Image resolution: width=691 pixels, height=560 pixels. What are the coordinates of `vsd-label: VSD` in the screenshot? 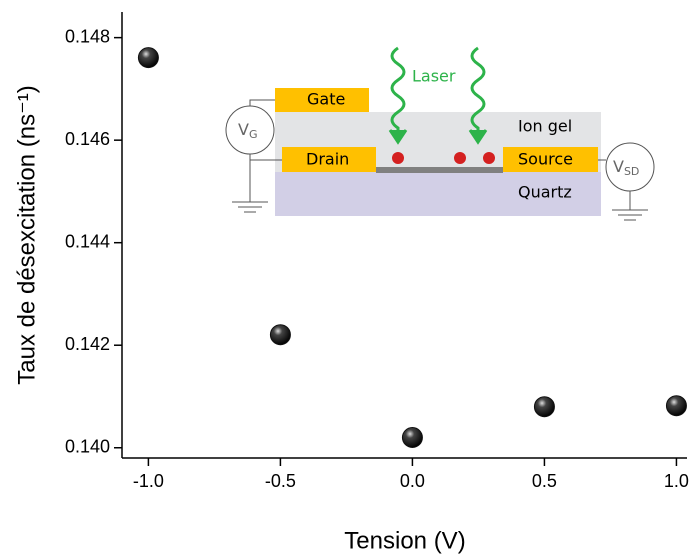 It's located at (626, 168).